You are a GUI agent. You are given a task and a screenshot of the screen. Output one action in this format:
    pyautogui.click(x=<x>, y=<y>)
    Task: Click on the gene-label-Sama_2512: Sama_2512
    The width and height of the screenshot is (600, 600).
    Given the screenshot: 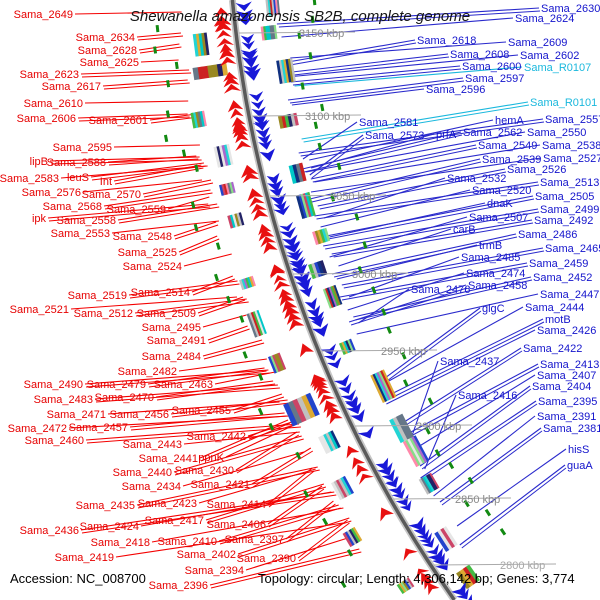 What is the action you would take?
    pyautogui.click(x=103, y=314)
    